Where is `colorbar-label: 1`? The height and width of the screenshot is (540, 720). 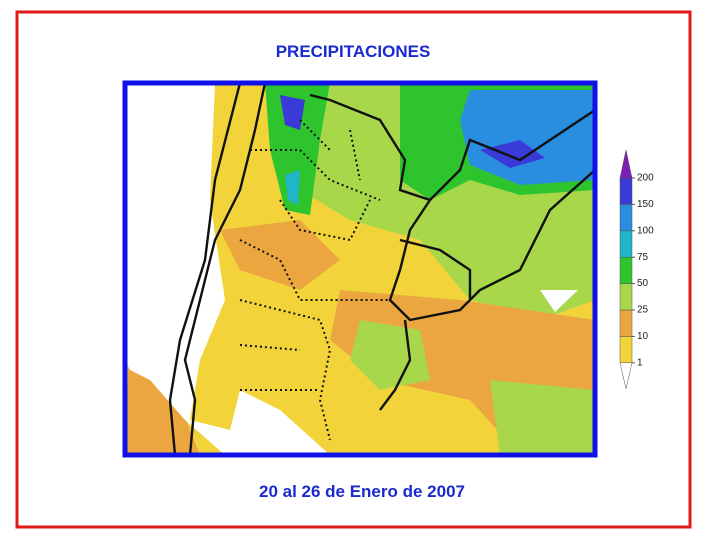 colorbar-label: 1 is located at coordinates (640, 362).